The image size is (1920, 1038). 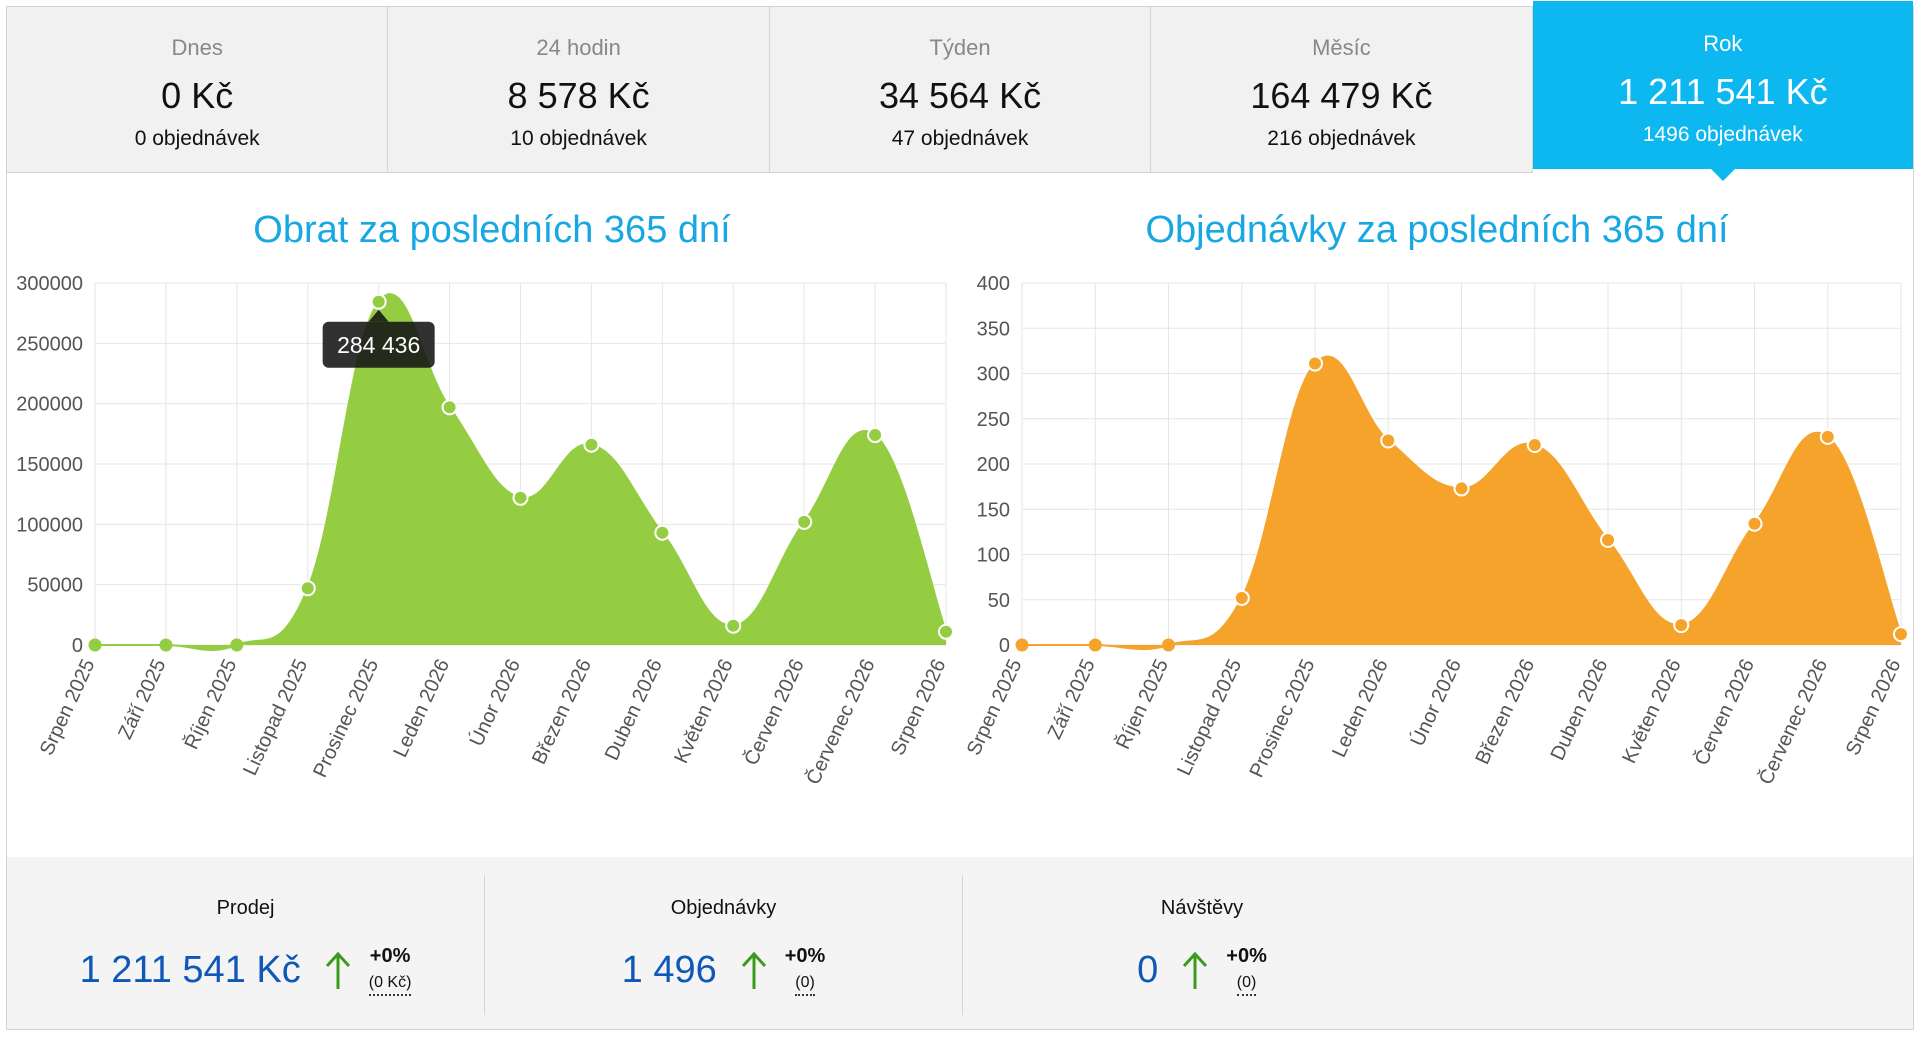 I want to click on orders-chart-title: Objednávky za posledních 365 dní, so click(x=1437, y=230).